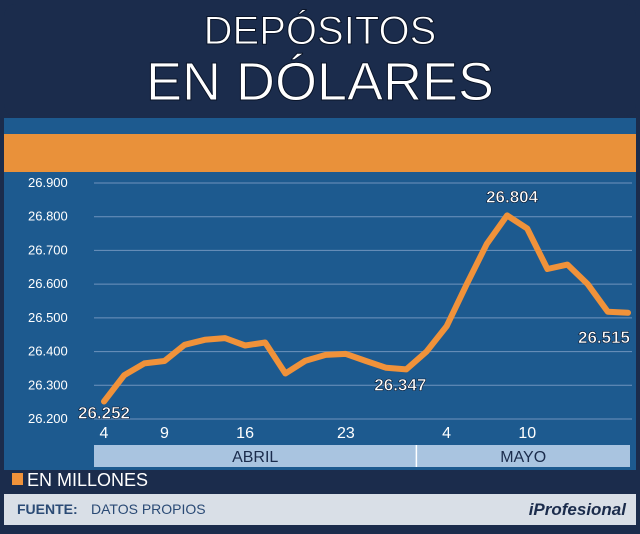 This screenshot has height=534, width=640. What do you see at coordinates (400, 384) in the screenshot?
I see `data-label: 26.347` at bounding box center [400, 384].